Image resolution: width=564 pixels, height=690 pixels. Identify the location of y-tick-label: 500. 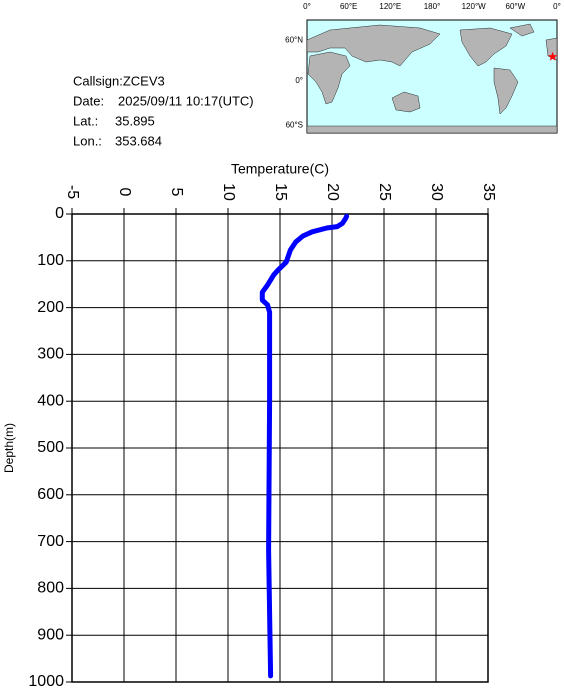
(50, 447).